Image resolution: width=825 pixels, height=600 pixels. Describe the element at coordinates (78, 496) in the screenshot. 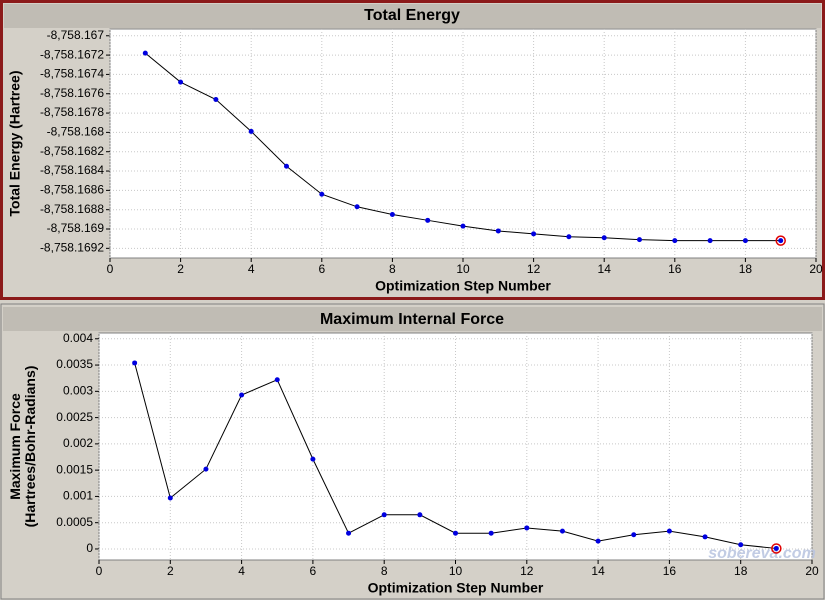

I see `y-tick-label: 0.001` at that location.